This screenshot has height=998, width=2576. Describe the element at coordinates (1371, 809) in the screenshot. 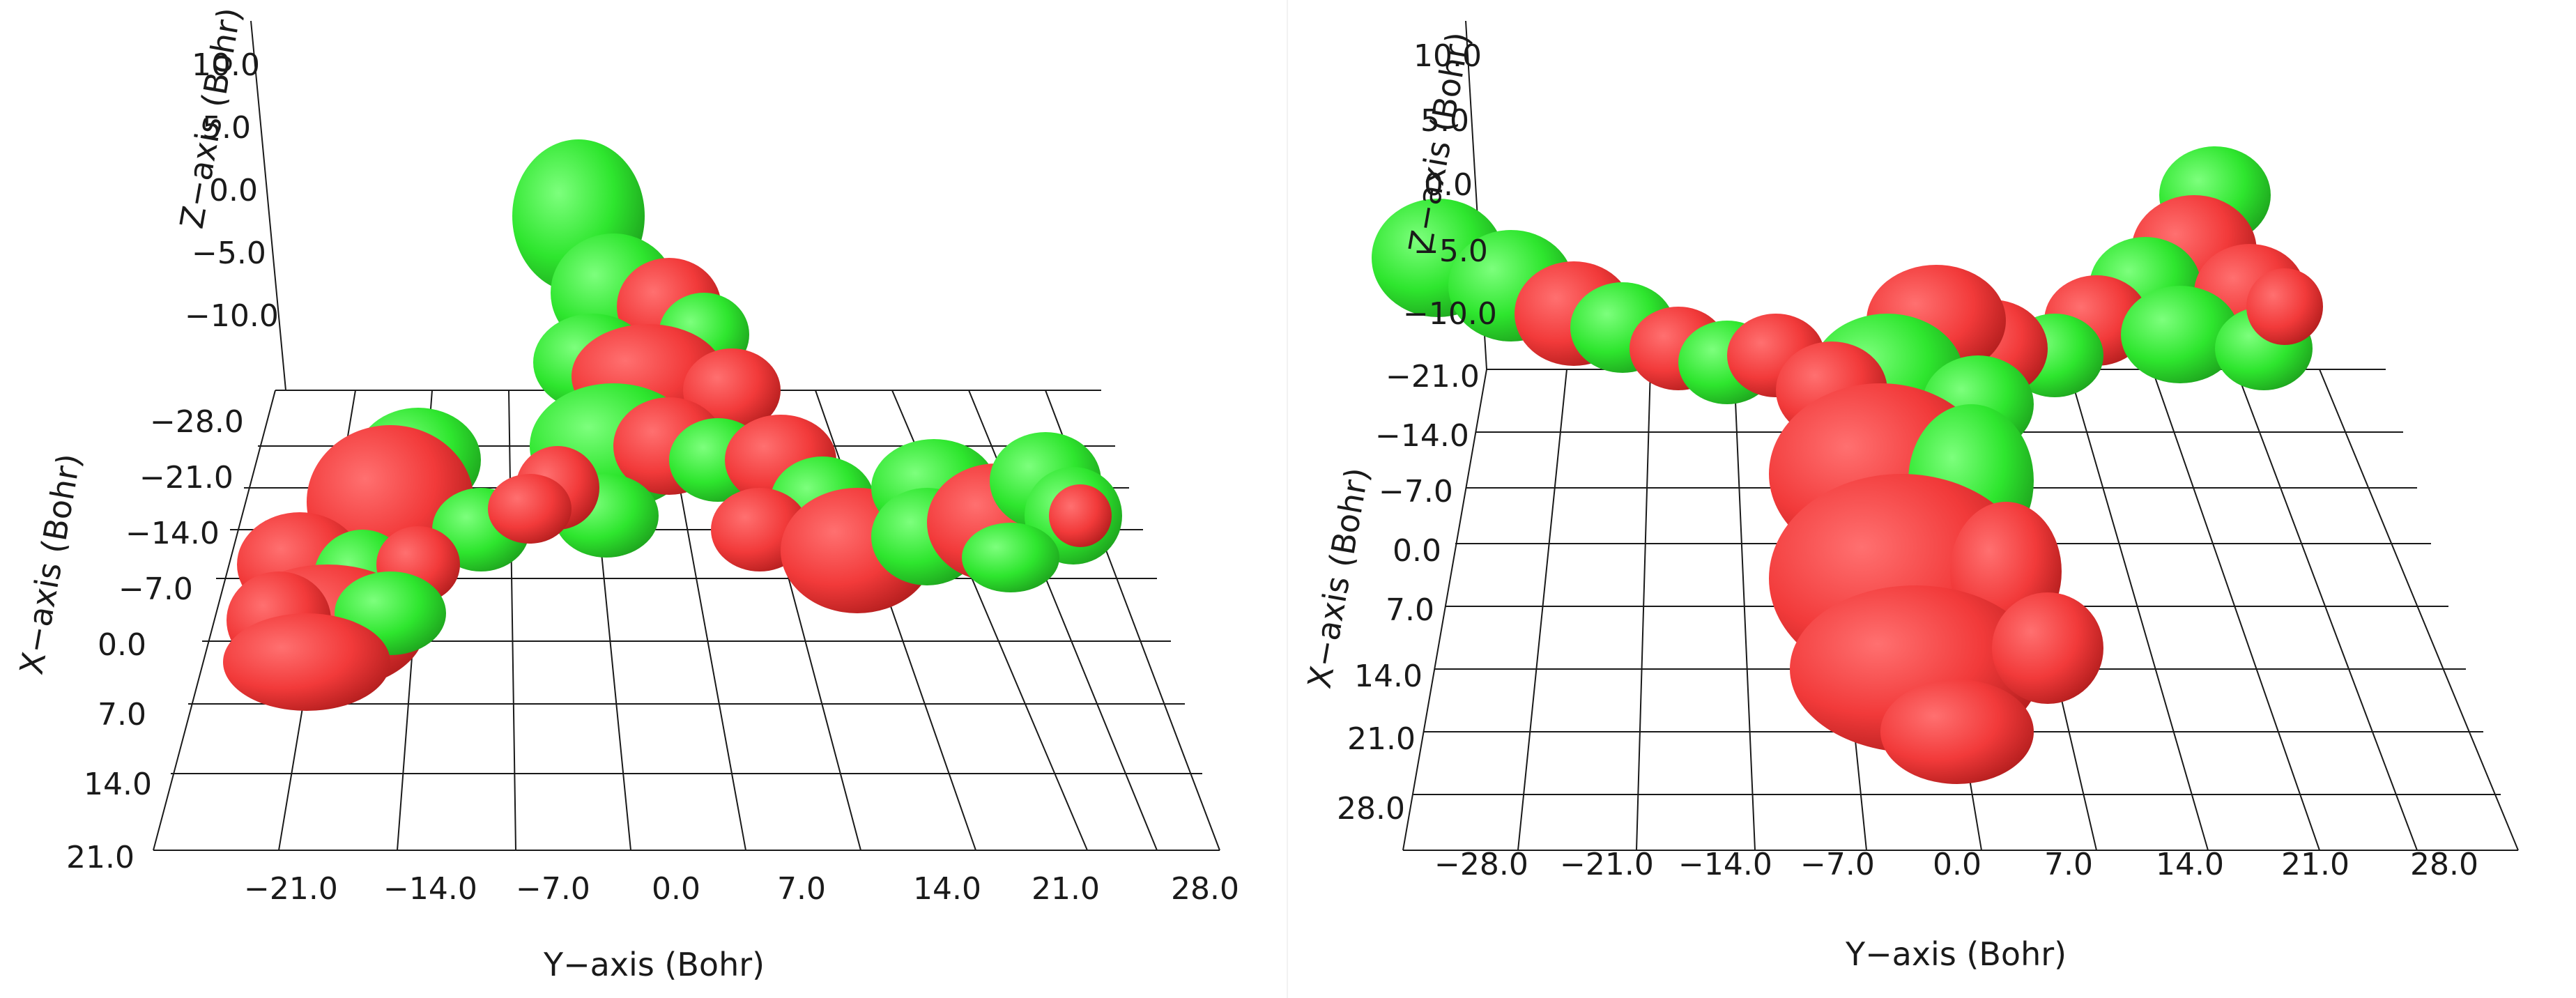

I see `x-tick: 28.0` at that location.